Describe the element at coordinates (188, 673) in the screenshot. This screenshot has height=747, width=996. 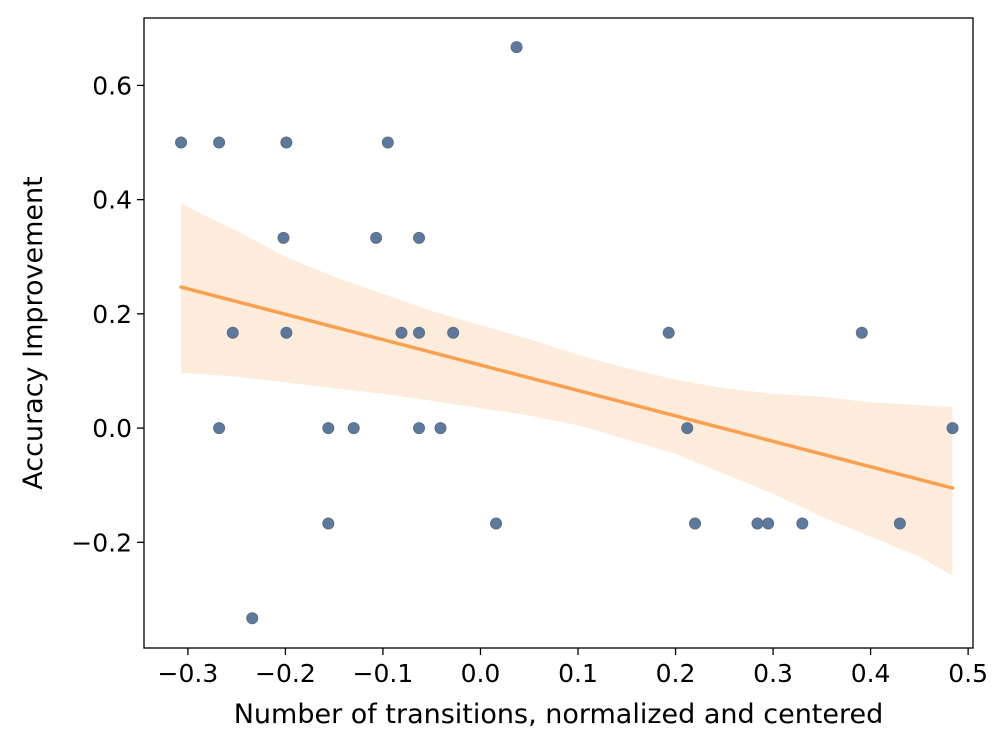
I see `x-tick-label: −0.3` at that location.